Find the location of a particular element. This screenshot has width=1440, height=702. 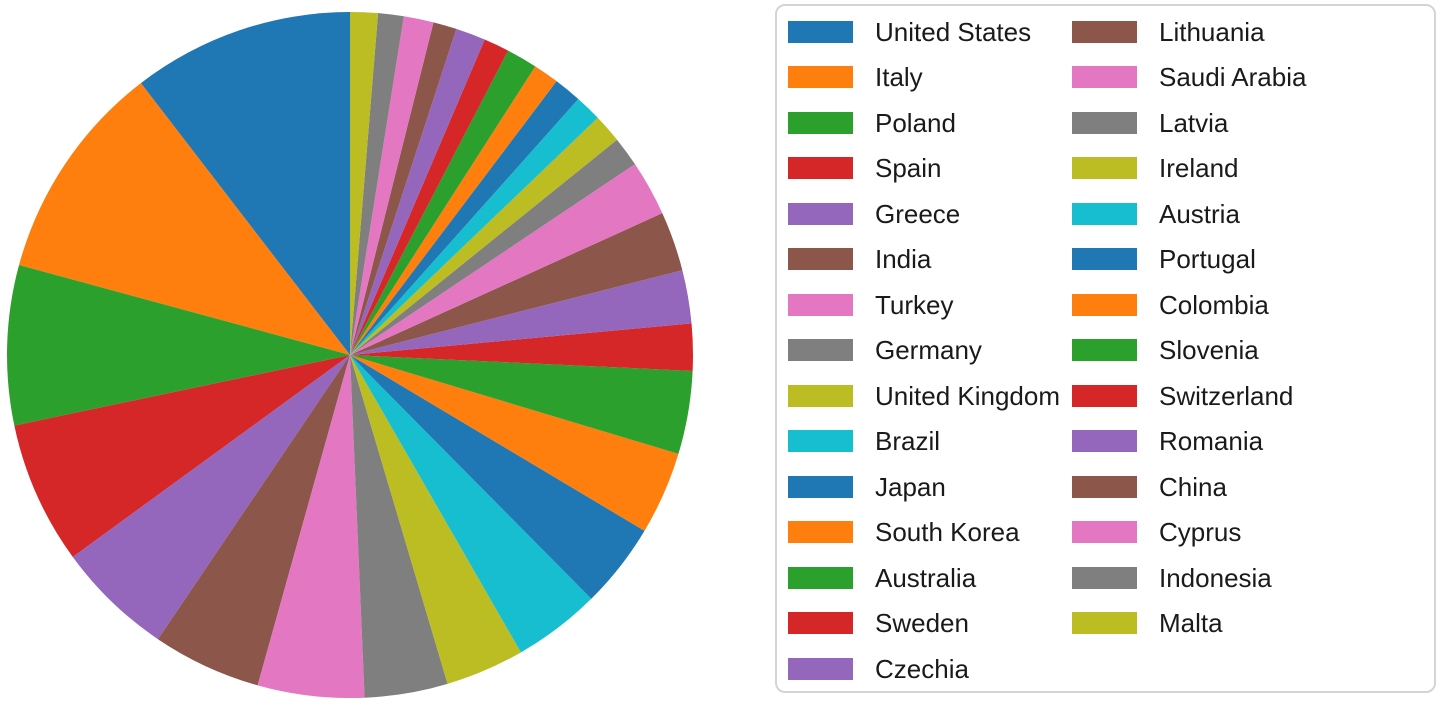

legend-swatch-united-kingdom is located at coordinates (820, 395).